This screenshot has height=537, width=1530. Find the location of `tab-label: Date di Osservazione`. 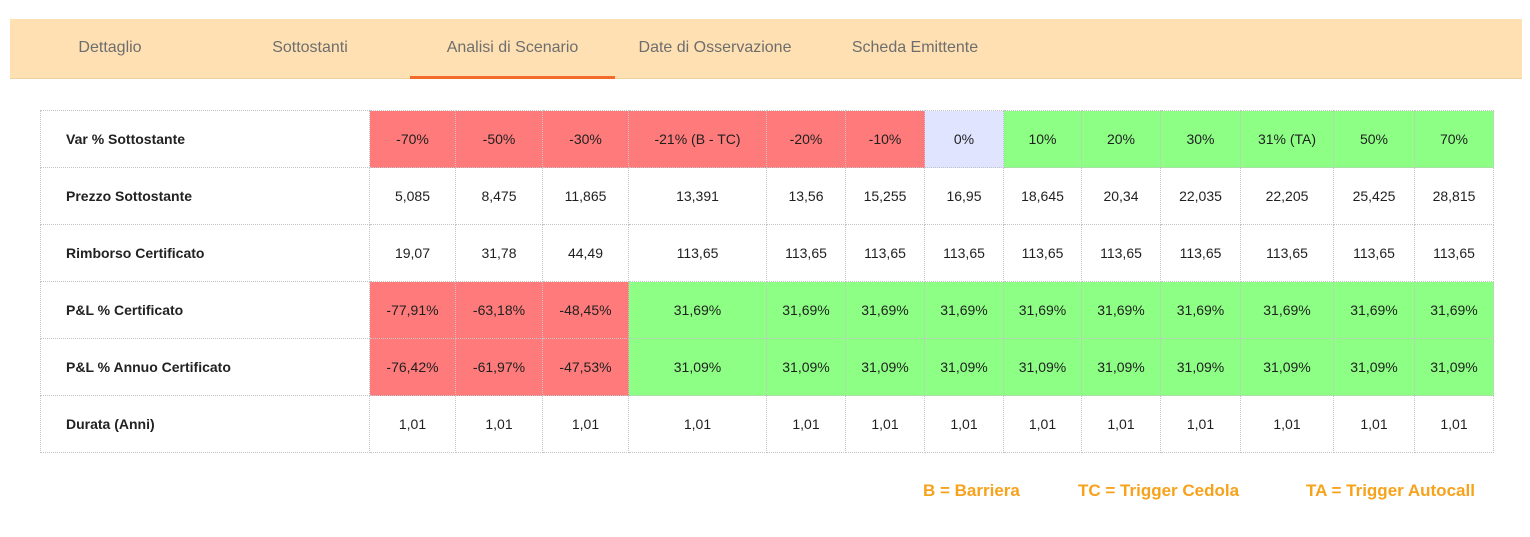

tab-label: Date di Osservazione is located at coordinates (715, 47).